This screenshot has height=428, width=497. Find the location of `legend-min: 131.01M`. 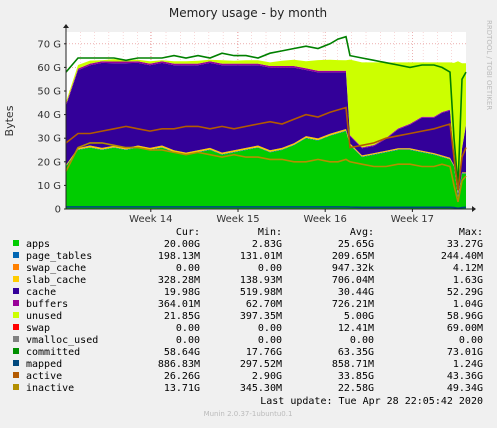

legend-min: 131.01M is located at coordinates (261, 256).